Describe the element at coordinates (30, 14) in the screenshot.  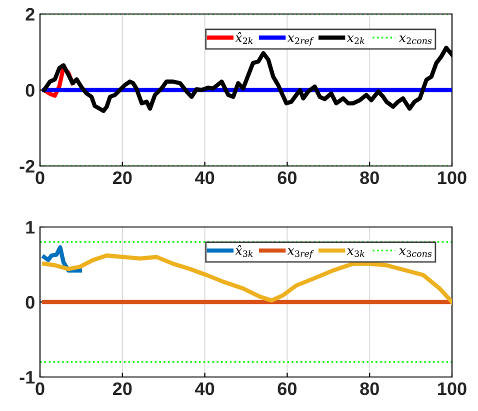
I see `y-tick-label: 2` at that location.